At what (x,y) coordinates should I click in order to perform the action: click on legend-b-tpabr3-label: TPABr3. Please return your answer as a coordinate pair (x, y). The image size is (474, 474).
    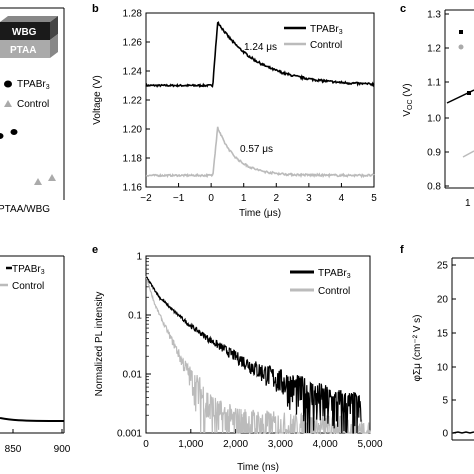
    Looking at the image, I should click on (326, 30).